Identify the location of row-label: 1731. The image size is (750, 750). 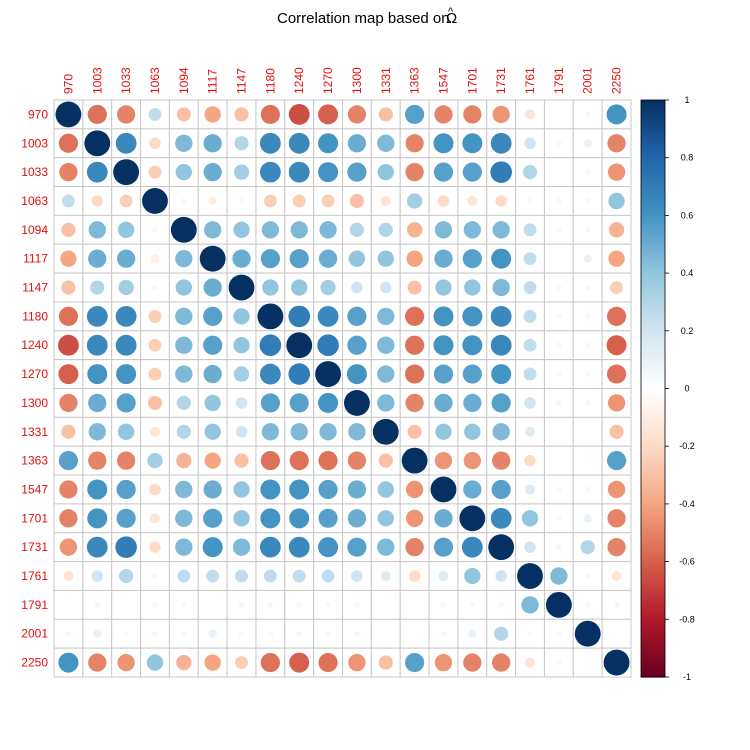
(34, 547).